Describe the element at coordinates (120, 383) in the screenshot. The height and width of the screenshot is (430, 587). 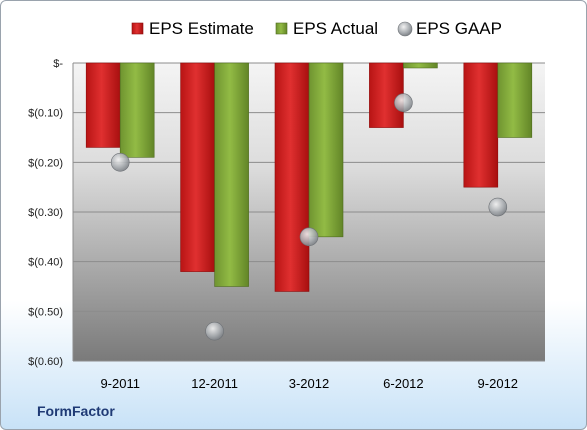
I see `x-tick-label: 9-2011` at that location.